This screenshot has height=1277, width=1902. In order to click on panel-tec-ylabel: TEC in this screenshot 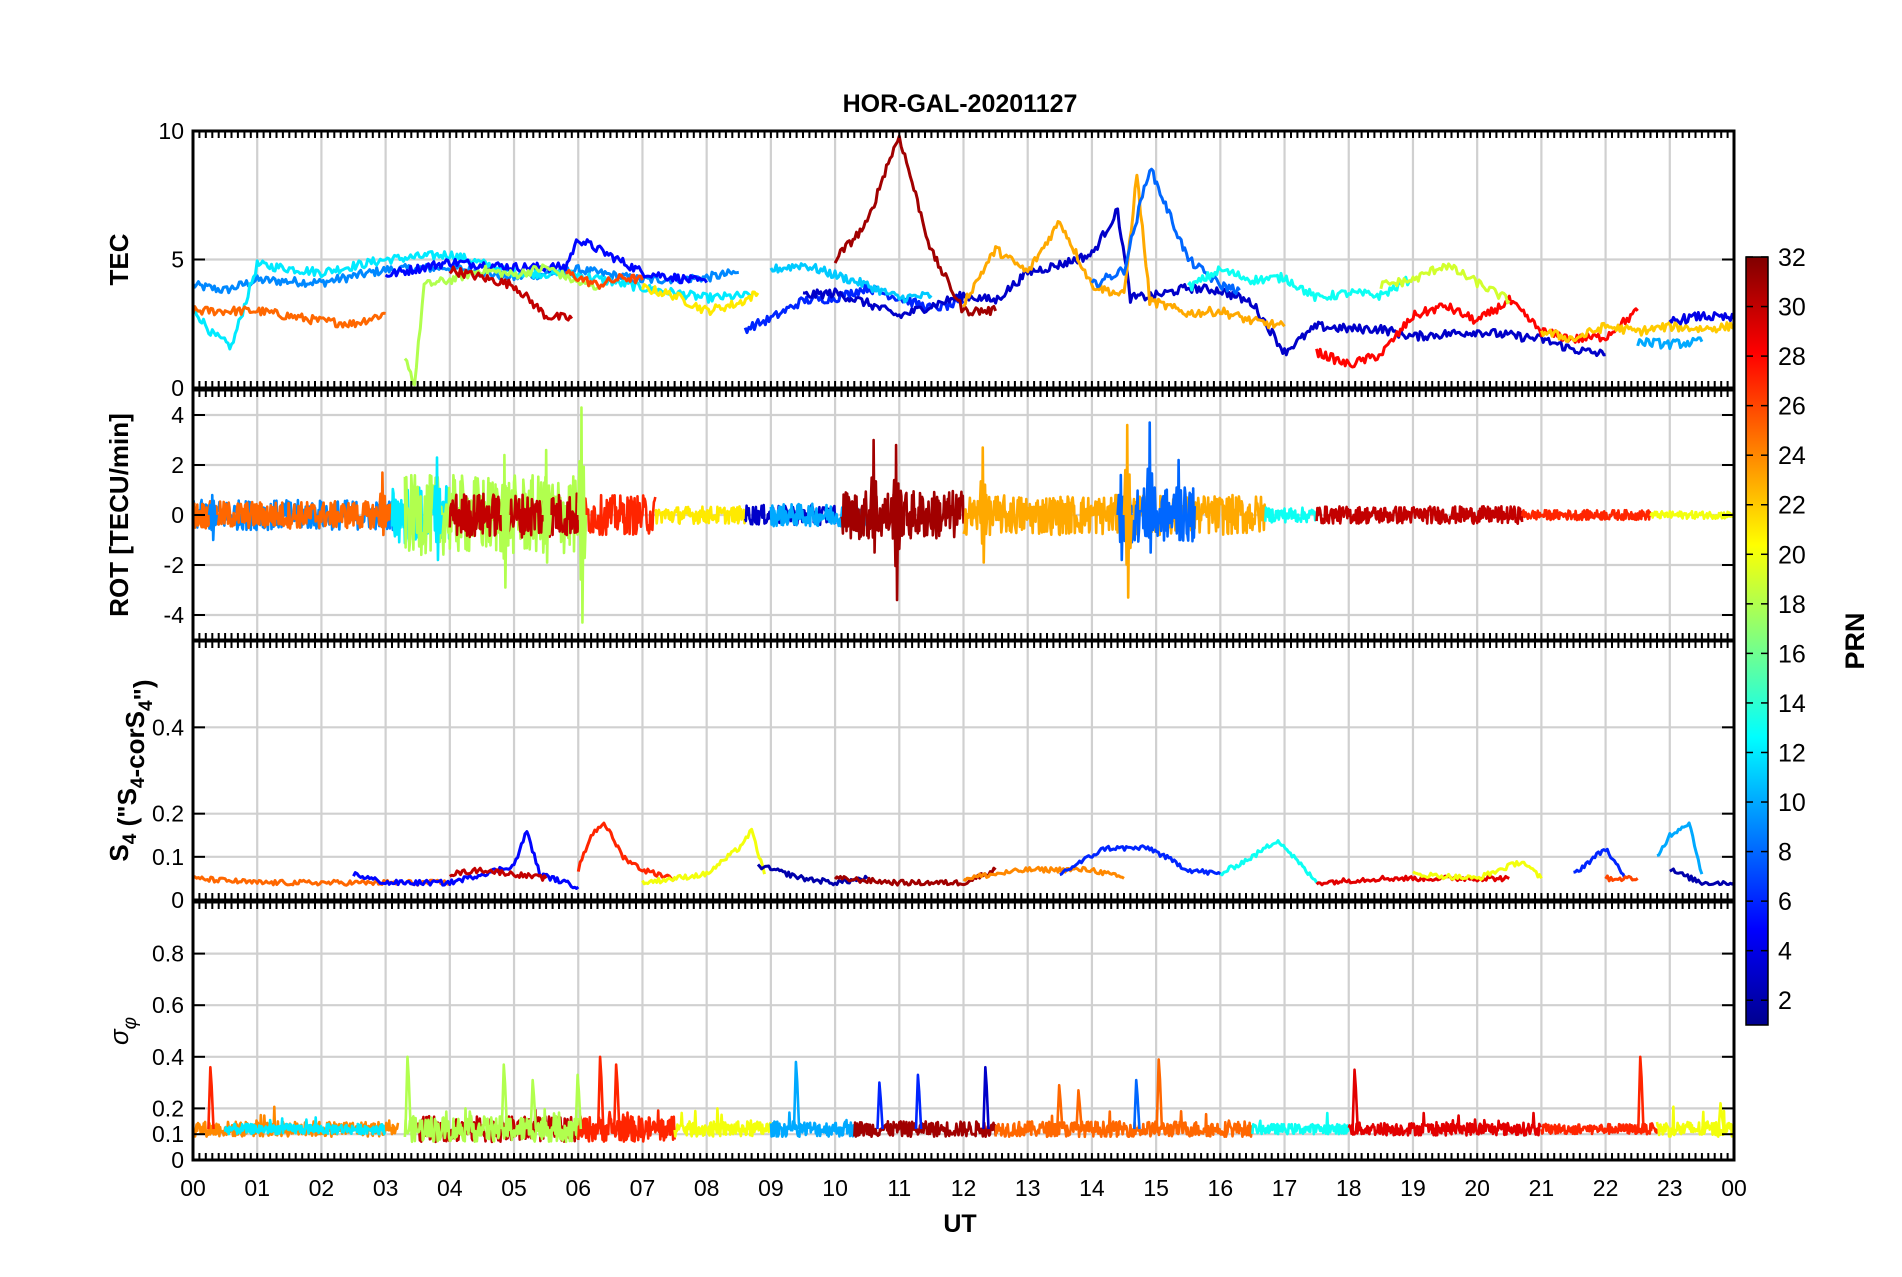, I will do `click(119, 259)`.